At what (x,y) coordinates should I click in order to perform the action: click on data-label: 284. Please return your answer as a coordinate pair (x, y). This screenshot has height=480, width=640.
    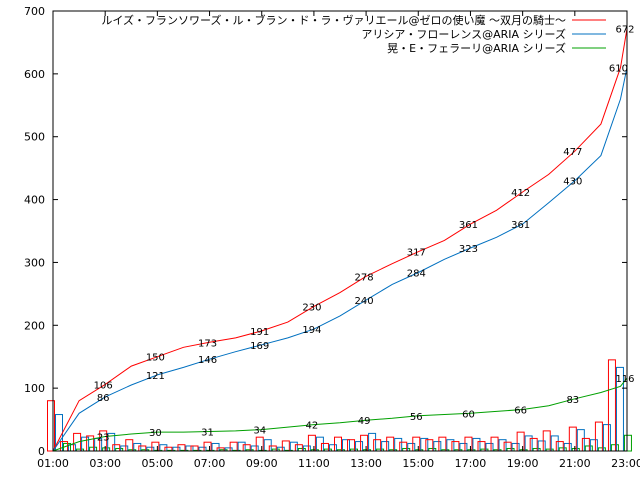
    Looking at the image, I should click on (416, 273).